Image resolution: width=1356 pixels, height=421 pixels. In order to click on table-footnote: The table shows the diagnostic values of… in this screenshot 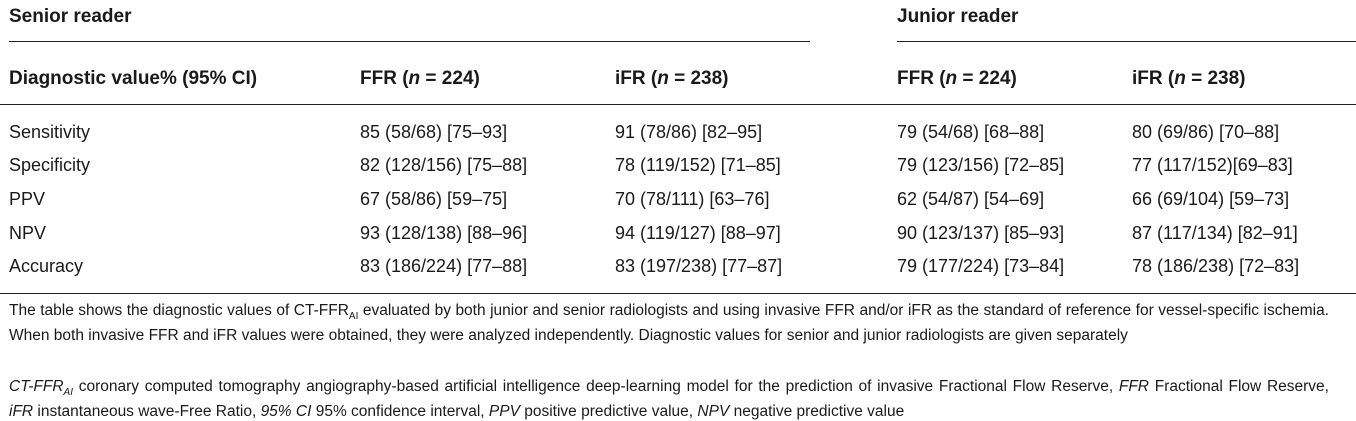, I will do `click(669, 323)`.